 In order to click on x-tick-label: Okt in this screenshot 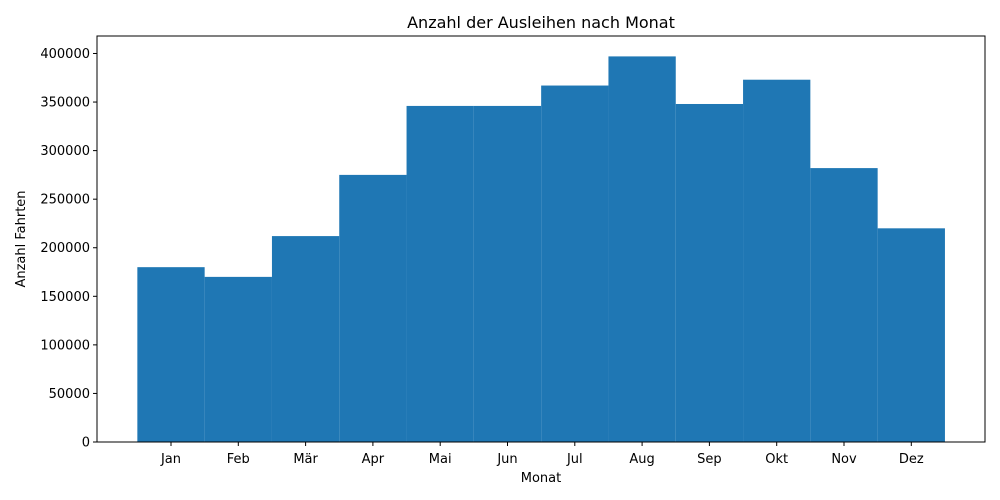, I will do `click(776, 459)`.